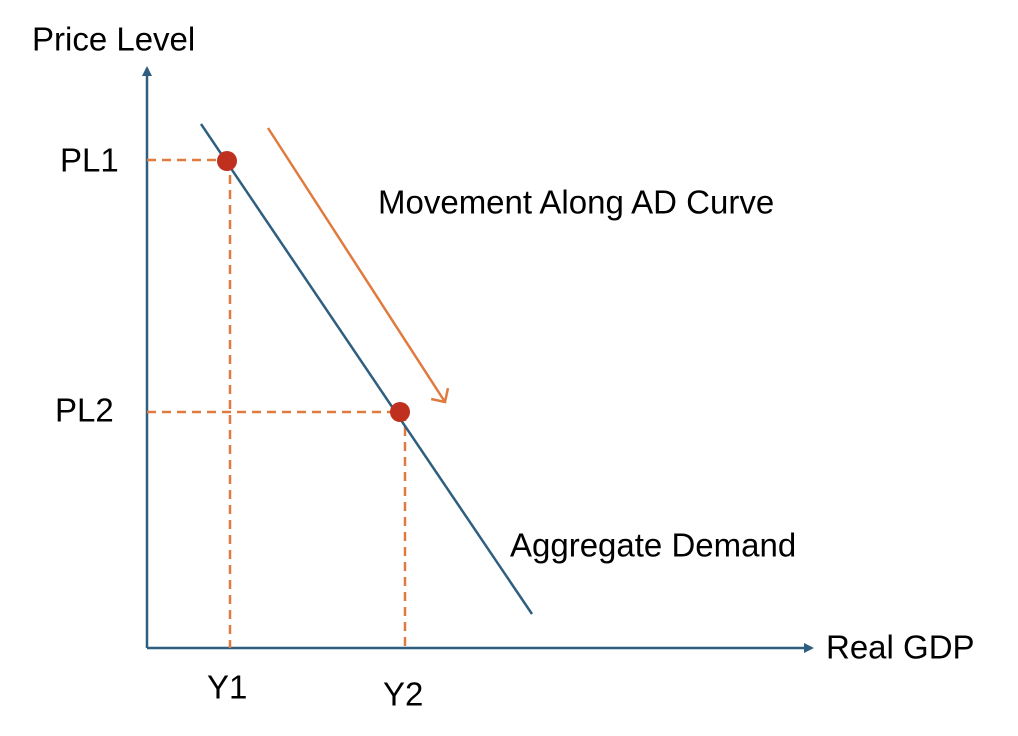  What do you see at coordinates (900, 647) in the screenshot?
I see `x-axis-label: Real GDP` at bounding box center [900, 647].